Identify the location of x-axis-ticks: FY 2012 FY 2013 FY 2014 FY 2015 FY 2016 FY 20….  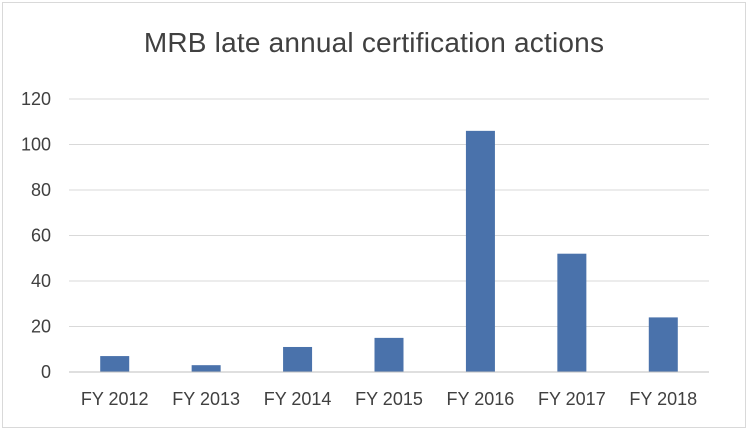
(389, 399).